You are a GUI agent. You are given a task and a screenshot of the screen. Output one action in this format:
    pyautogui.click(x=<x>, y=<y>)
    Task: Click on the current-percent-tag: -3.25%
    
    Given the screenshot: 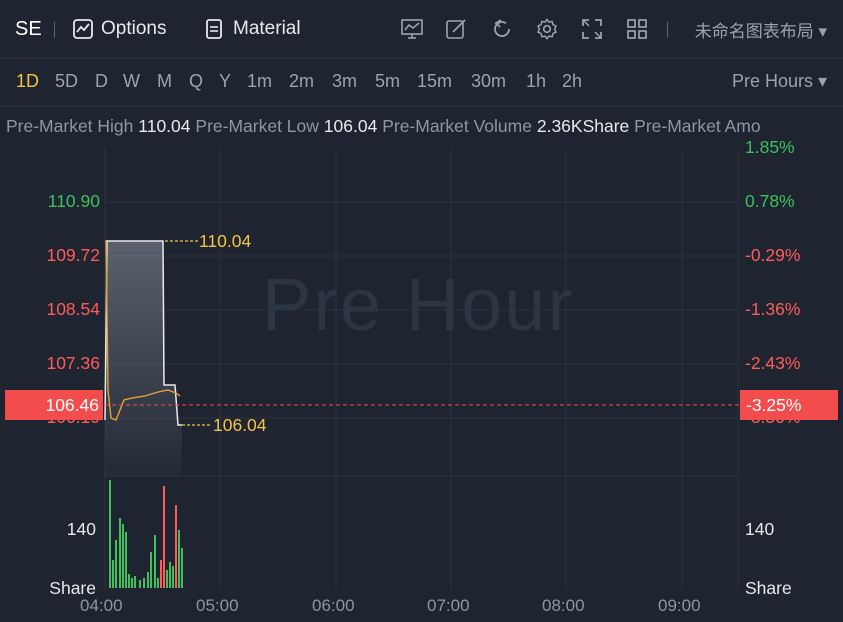 What is the action you would take?
    pyautogui.click(x=789, y=405)
    